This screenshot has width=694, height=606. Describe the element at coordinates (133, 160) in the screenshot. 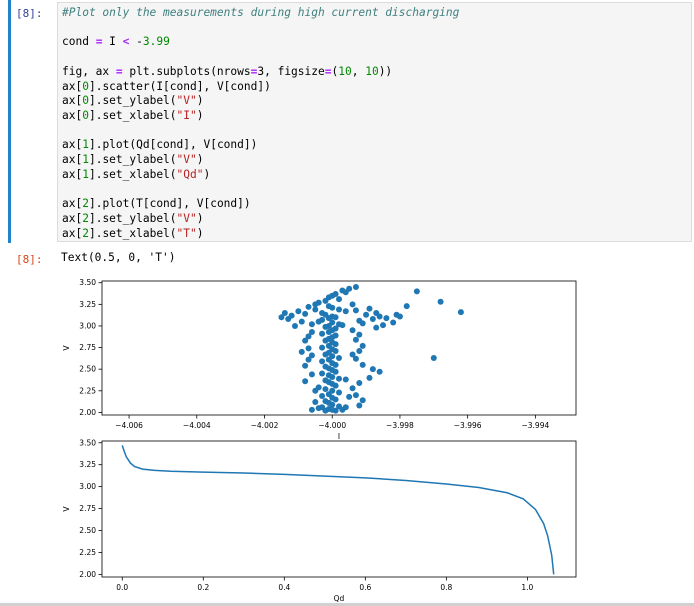

I see `code-line: ax[1].set_ylabel("V")` at that location.